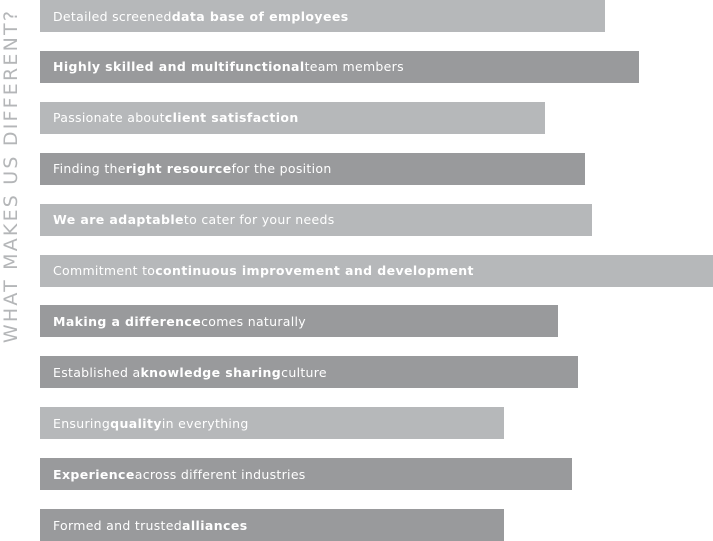  Describe the element at coordinates (97, 372) in the screenshot. I see `item-pre-text: Established a` at that location.